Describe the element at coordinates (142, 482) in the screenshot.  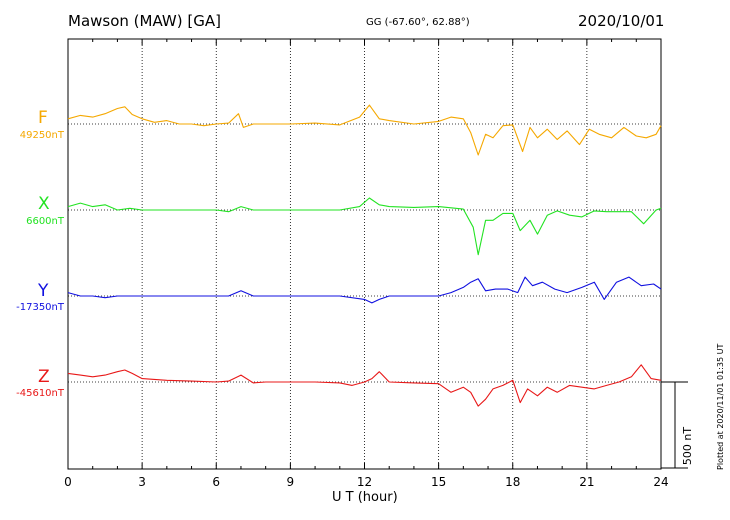
I see `x-tick-label: 3` at that location.